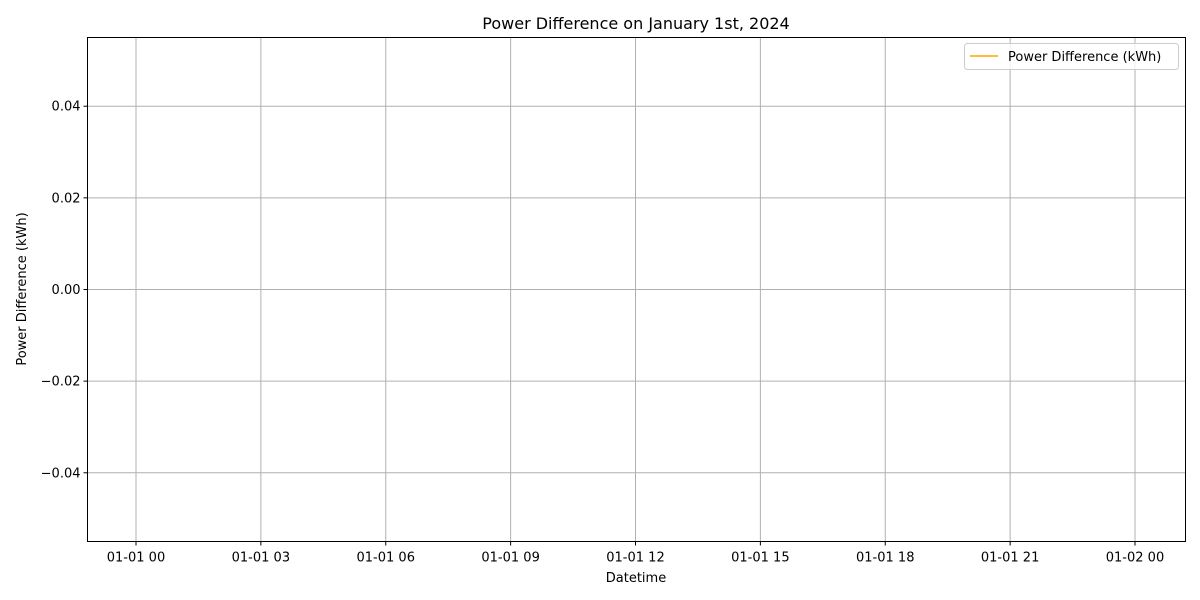  Describe the element at coordinates (261, 558) in the screenshot. I see `x-tick-label: 01-01 03` at that location.